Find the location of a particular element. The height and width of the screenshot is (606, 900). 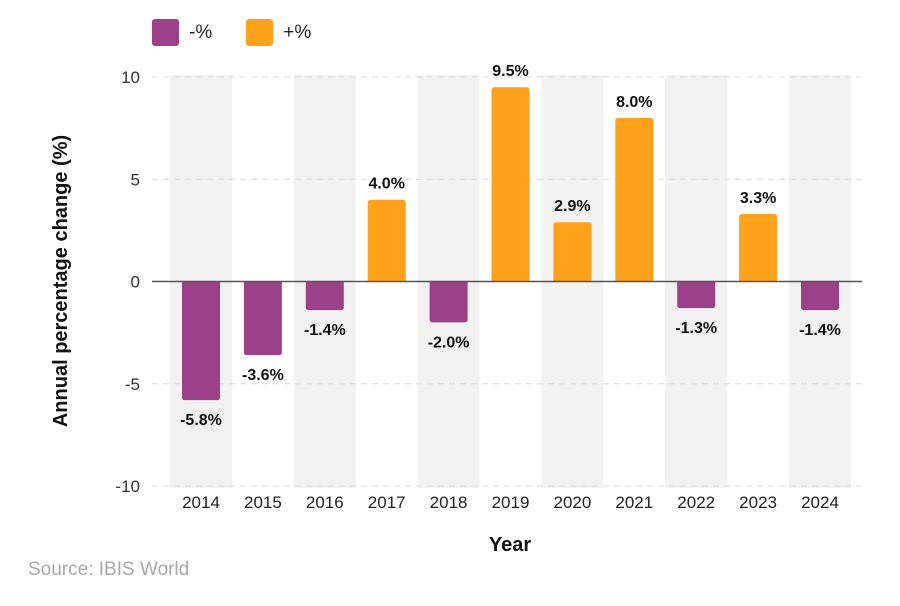

source-note: Source: IBIS World is located at coordinates (109, 569).